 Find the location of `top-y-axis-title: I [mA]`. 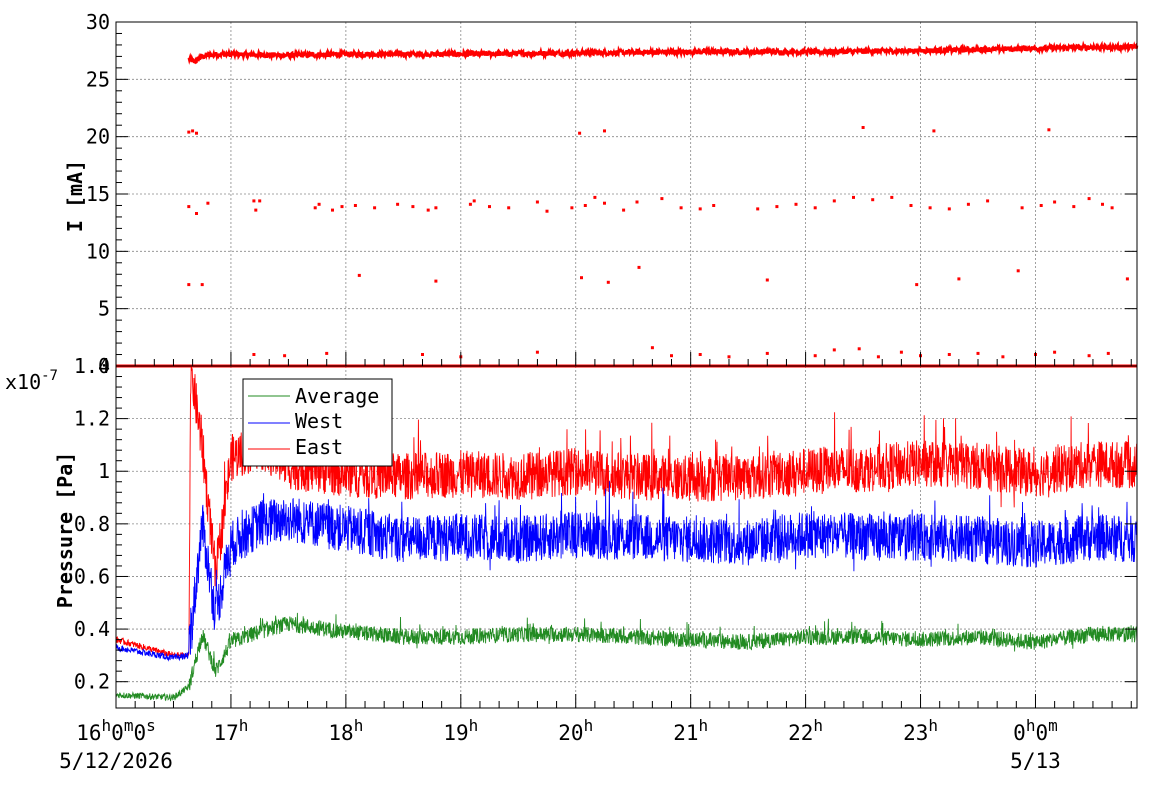

top-y-axis-title: I [mA] is located at coordinates (75, 196).